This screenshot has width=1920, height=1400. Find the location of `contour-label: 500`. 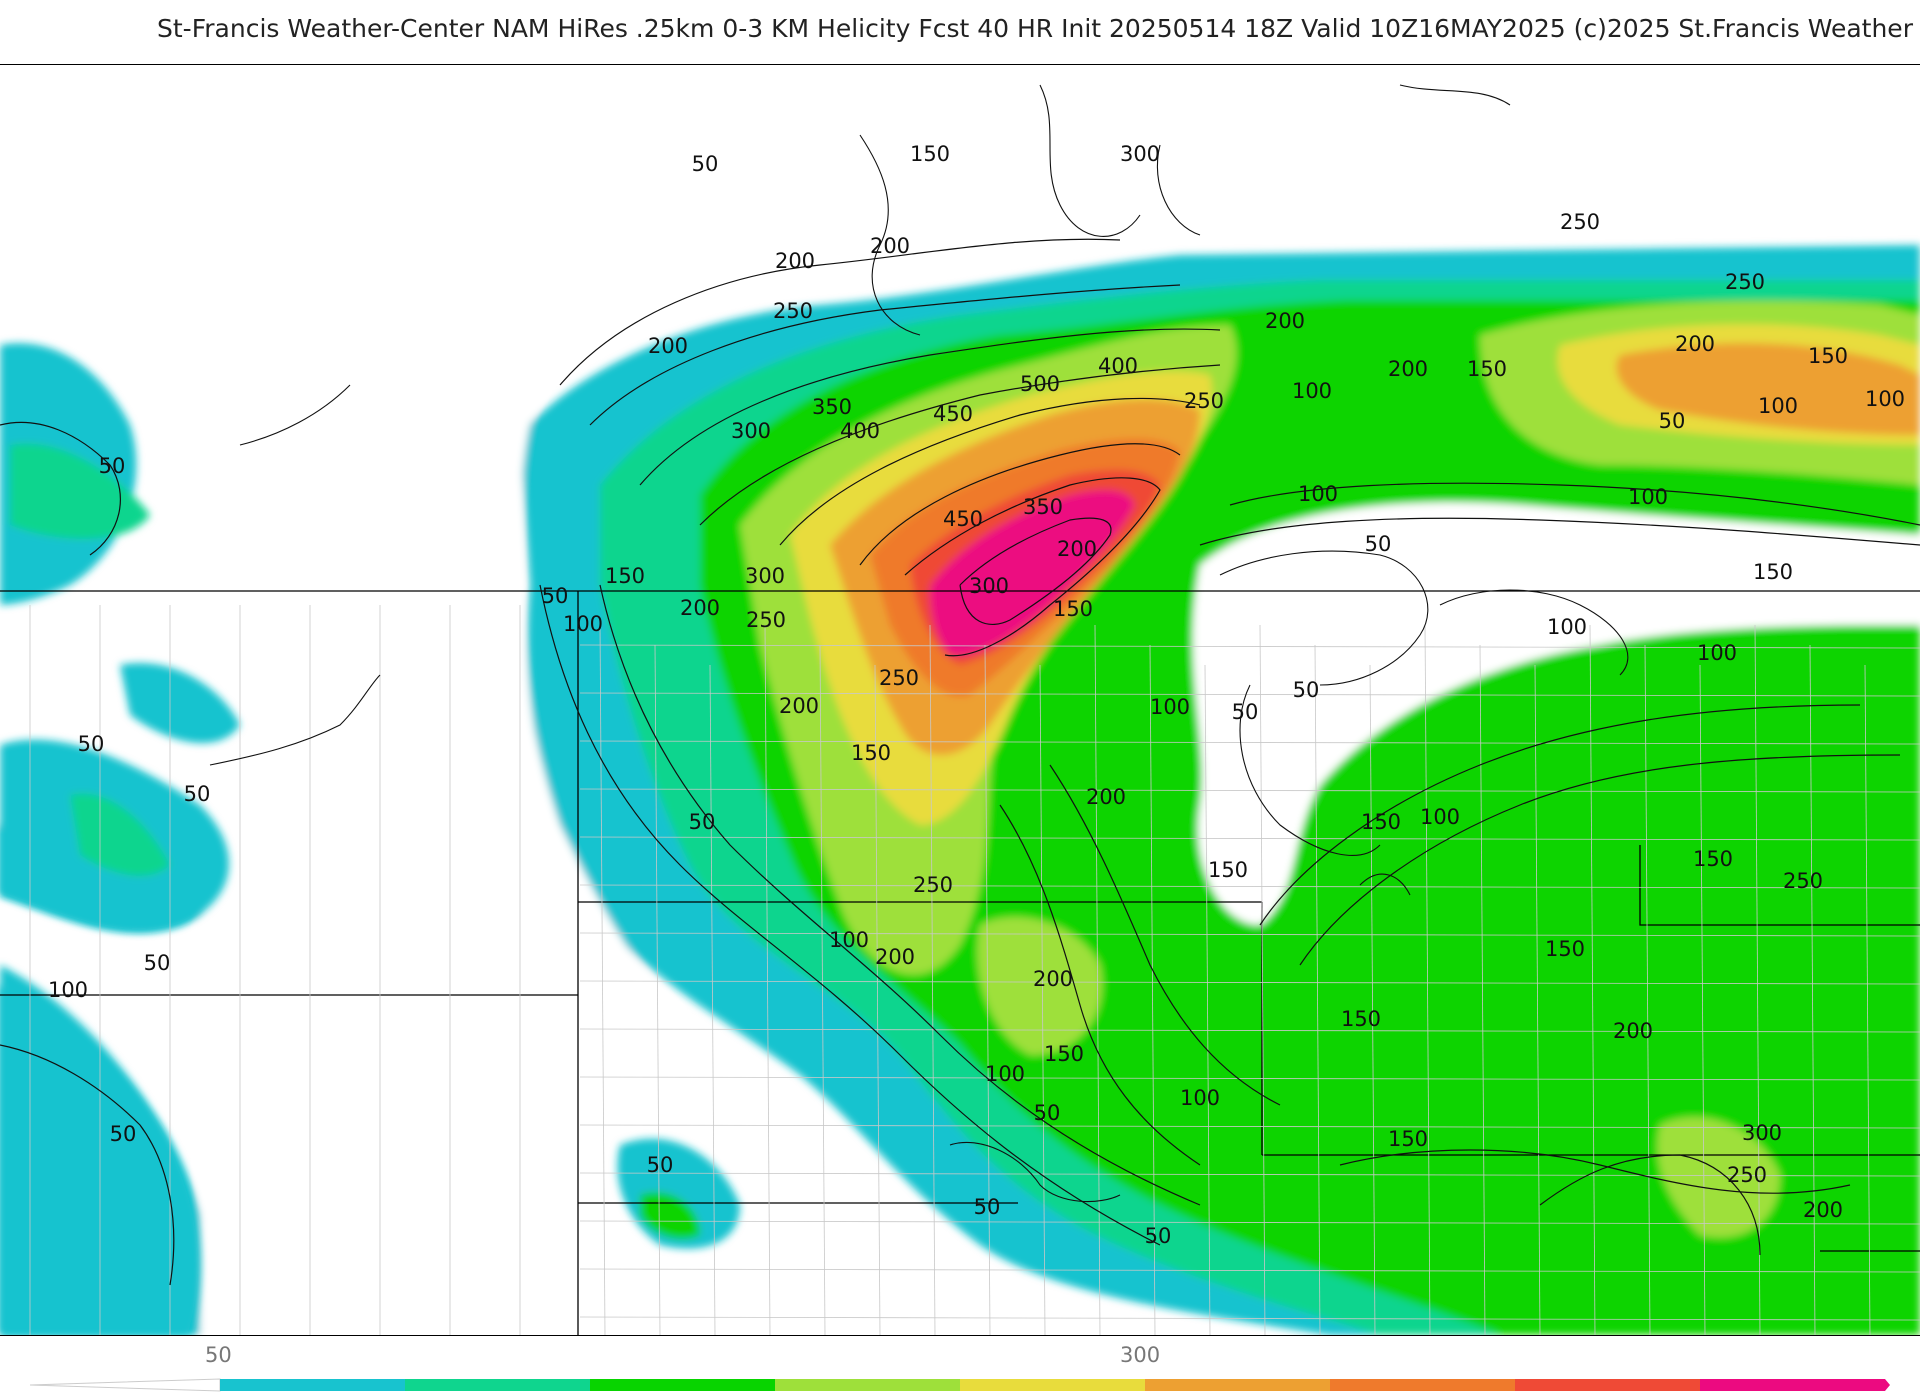

contour-label: 500 is located at coordinates (1040, 384).